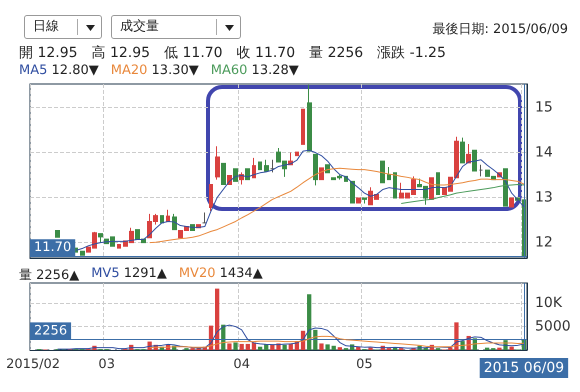 This screenshot has height=392, width=580. Describe the element at coordinates (232, 53) in the screenshot. I see `text: 開 12.95 高 12.95 低 11.70 收 11.70 量 2256 漲跌 -1.25` at that location.